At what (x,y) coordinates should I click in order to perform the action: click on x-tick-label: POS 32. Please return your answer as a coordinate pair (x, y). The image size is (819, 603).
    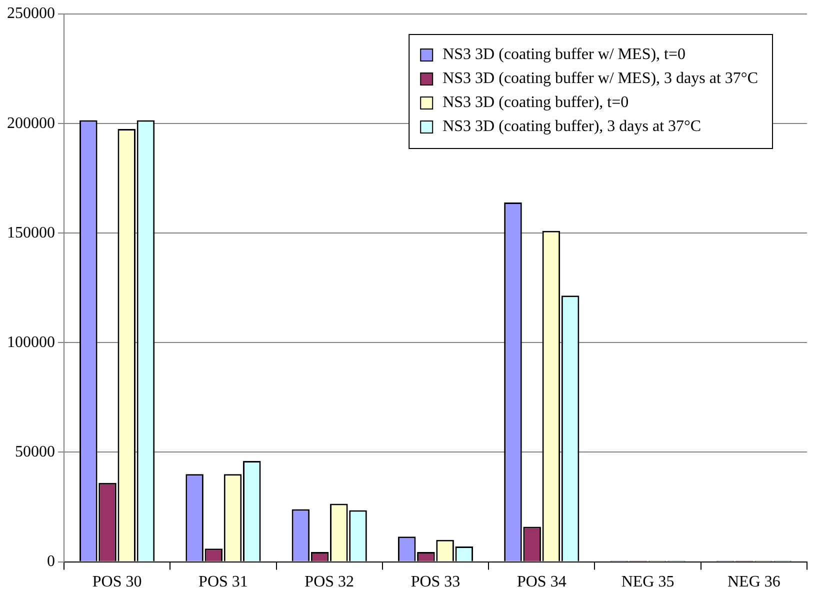
    Looking at the image, I should click on (329, 582).